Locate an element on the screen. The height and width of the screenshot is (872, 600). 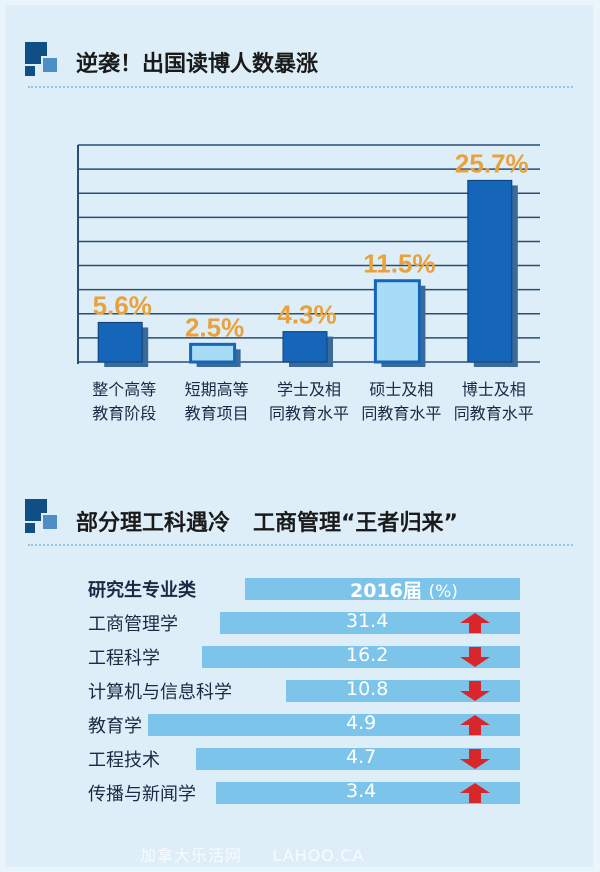
bar-value-label: 4.3% is located at coordinates (306, 315).